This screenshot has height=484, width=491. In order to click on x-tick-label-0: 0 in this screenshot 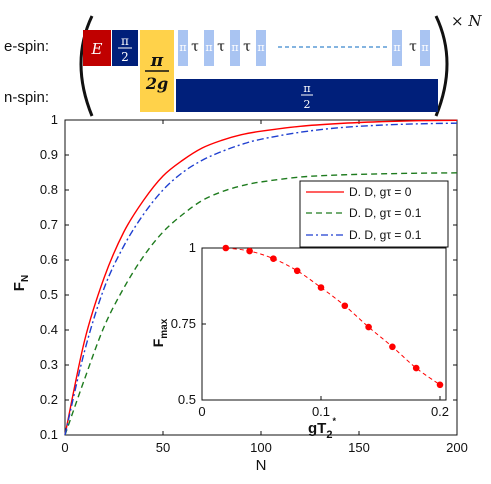, I will do `click(64, 447)`.